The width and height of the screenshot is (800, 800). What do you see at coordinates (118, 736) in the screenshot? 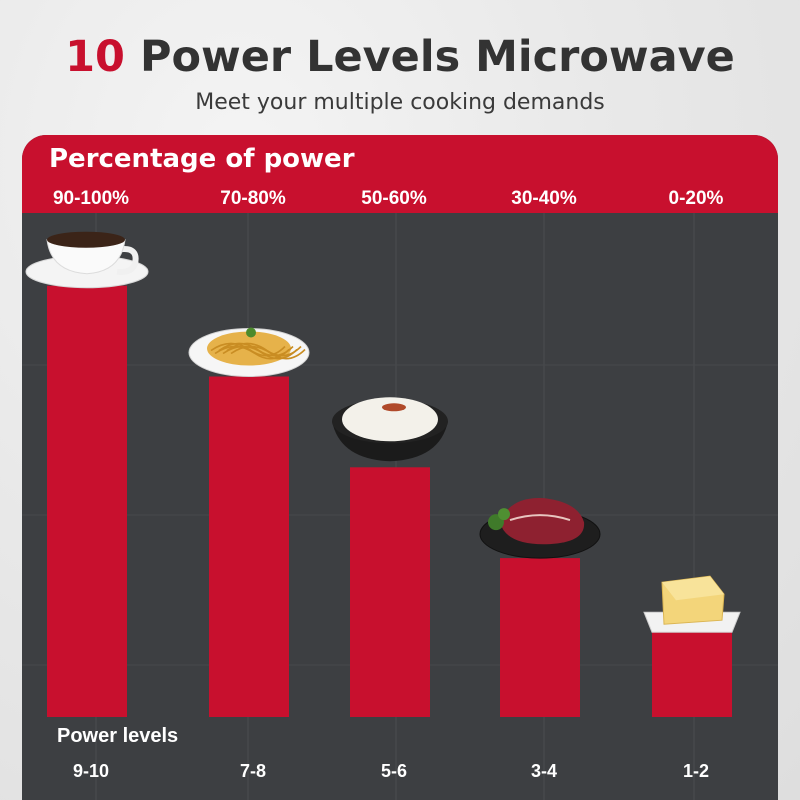
I see `category-axis-title: Power levels` at bounding box center [118, 736].